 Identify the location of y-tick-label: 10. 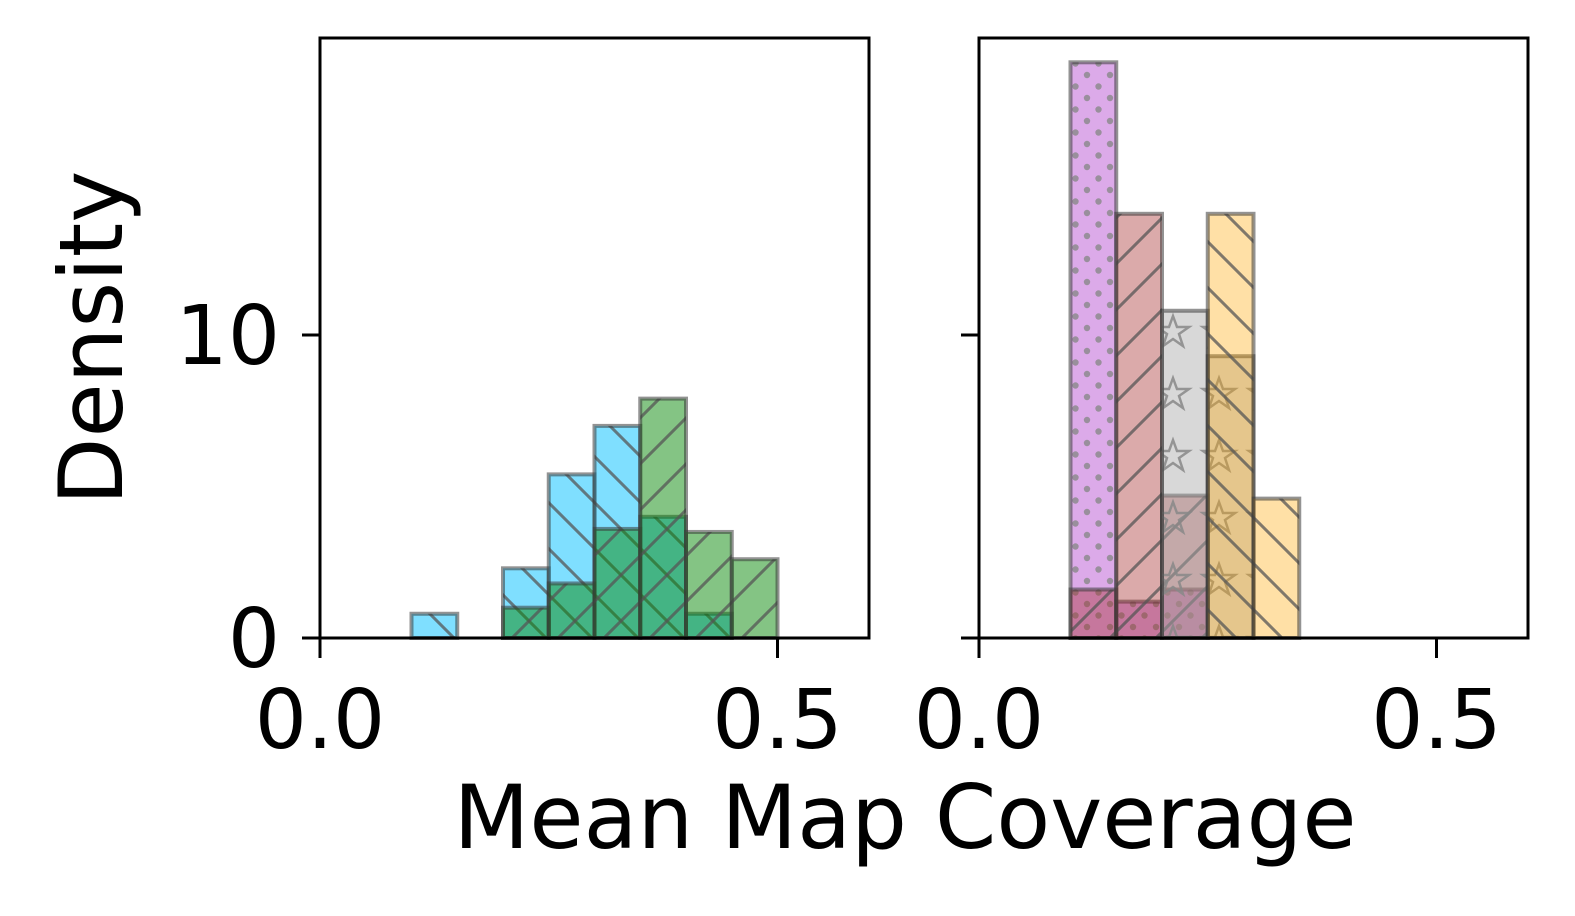
(228, 336).